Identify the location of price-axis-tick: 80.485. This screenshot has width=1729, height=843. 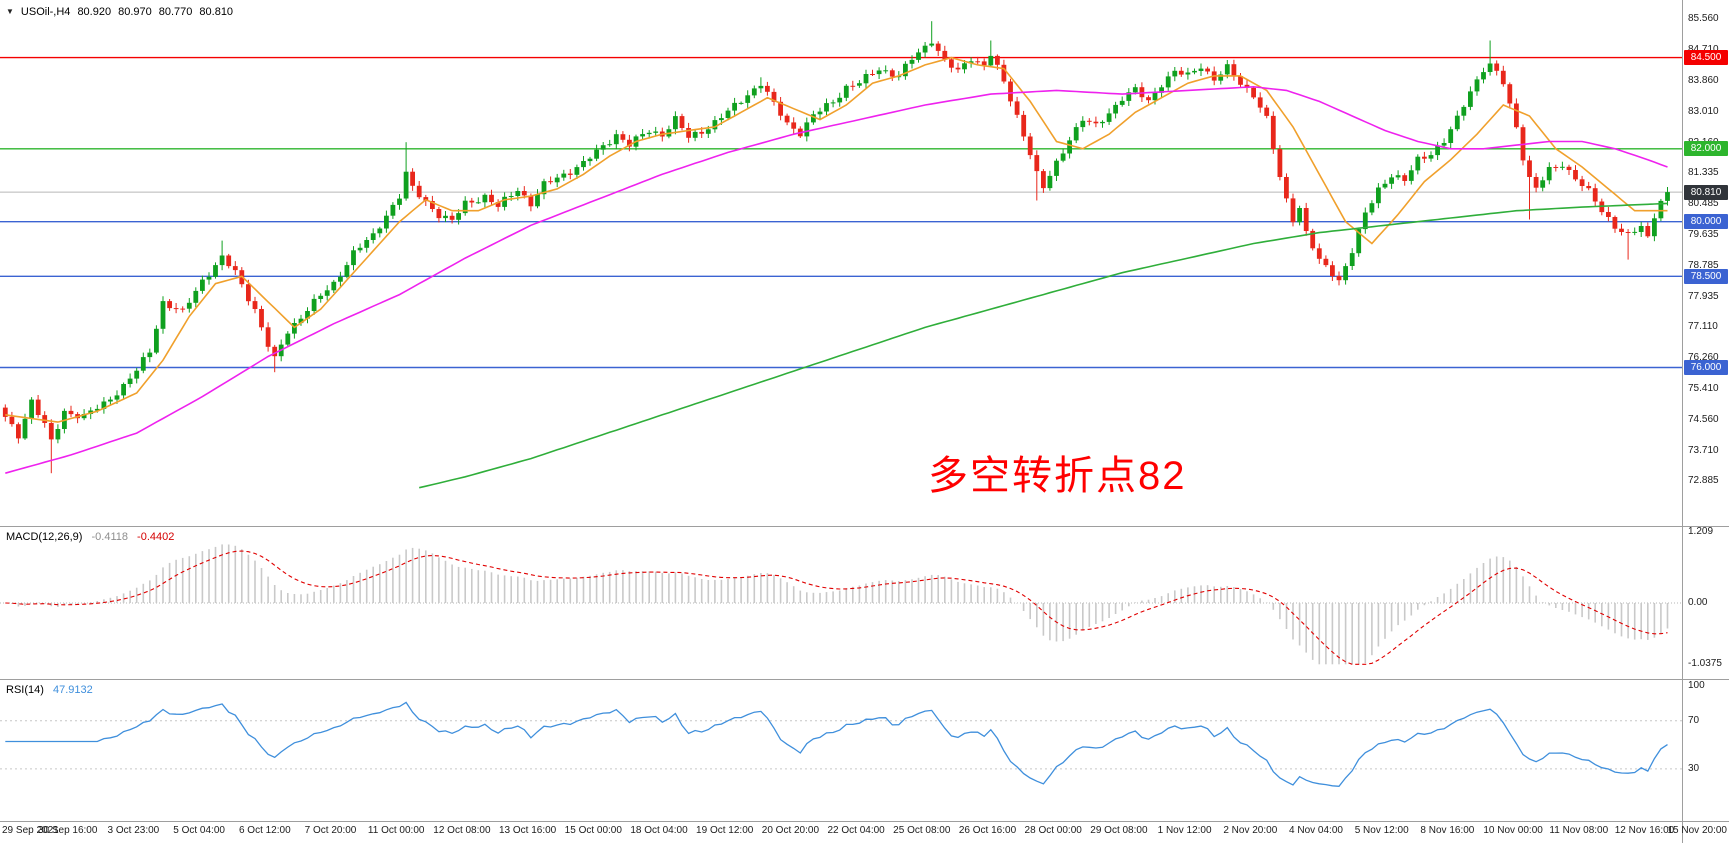
(1703, 203).